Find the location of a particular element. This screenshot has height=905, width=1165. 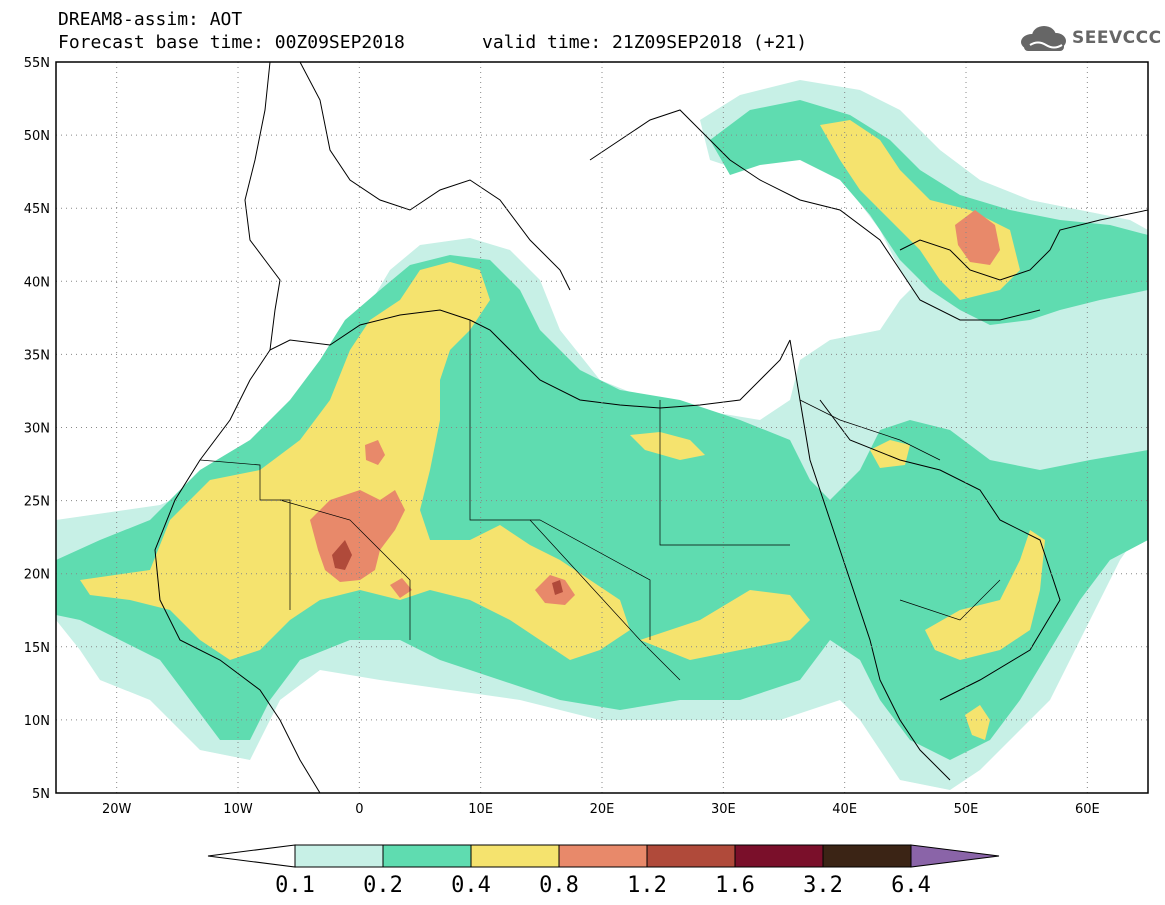

colorbar-level-label: 3.2 is located at coordinates (823, 885).